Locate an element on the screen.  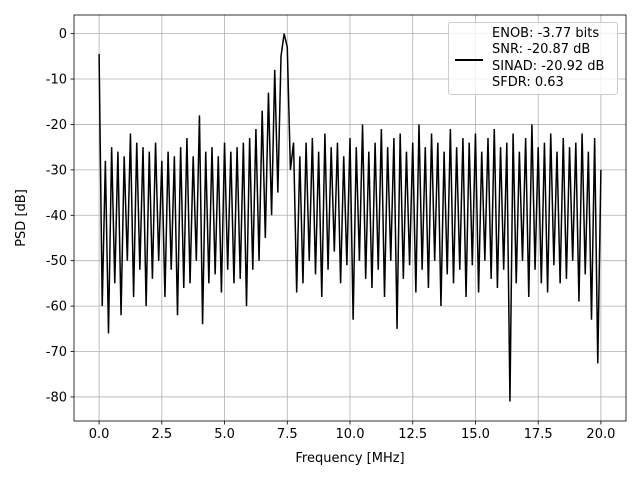
x-tick-label: 12.5 is located at coordinates (412, 434).